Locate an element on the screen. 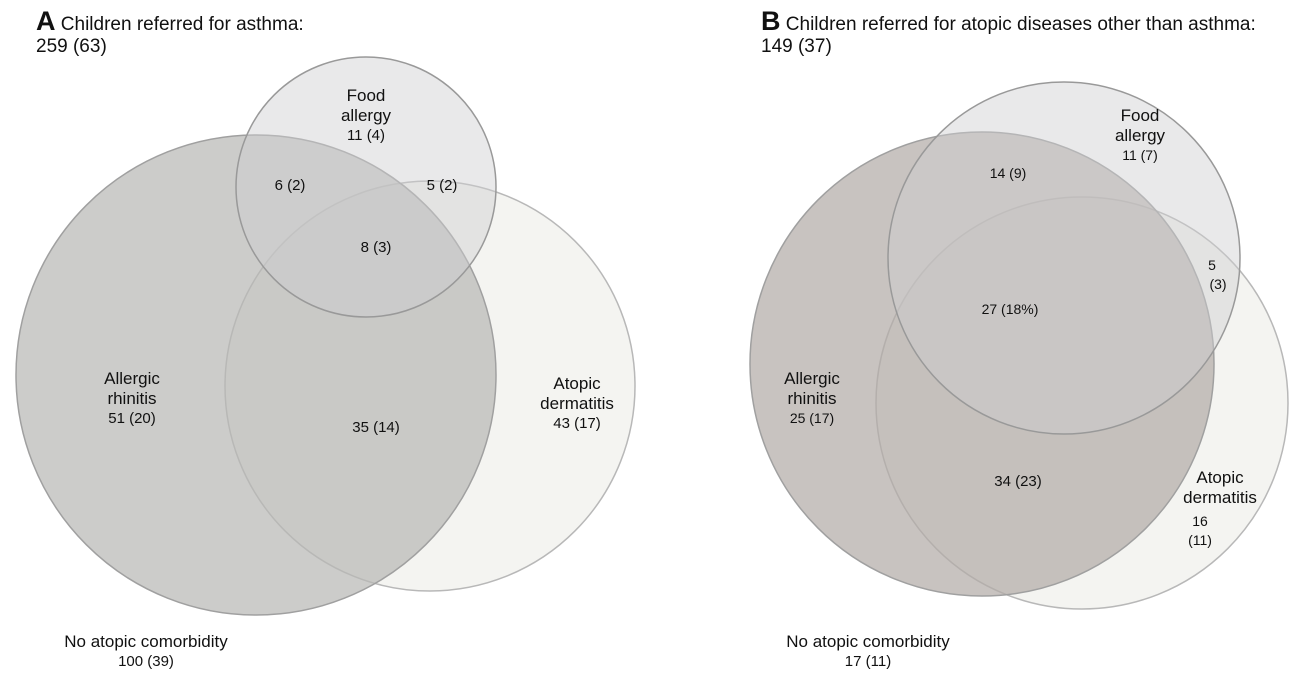 This screenshot has width=1310, height=673. panel-b-atopic-dermatitis-label: Atopic dermatitis is located at coordinates (1220, 488).